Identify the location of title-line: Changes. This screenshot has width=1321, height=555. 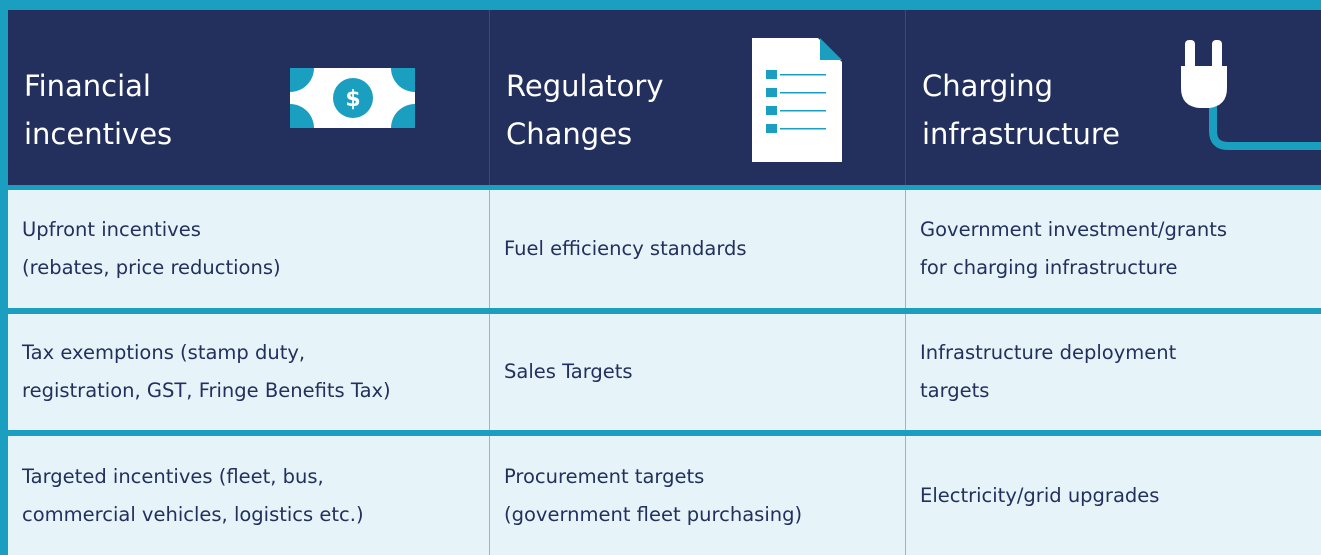
(569, 134).